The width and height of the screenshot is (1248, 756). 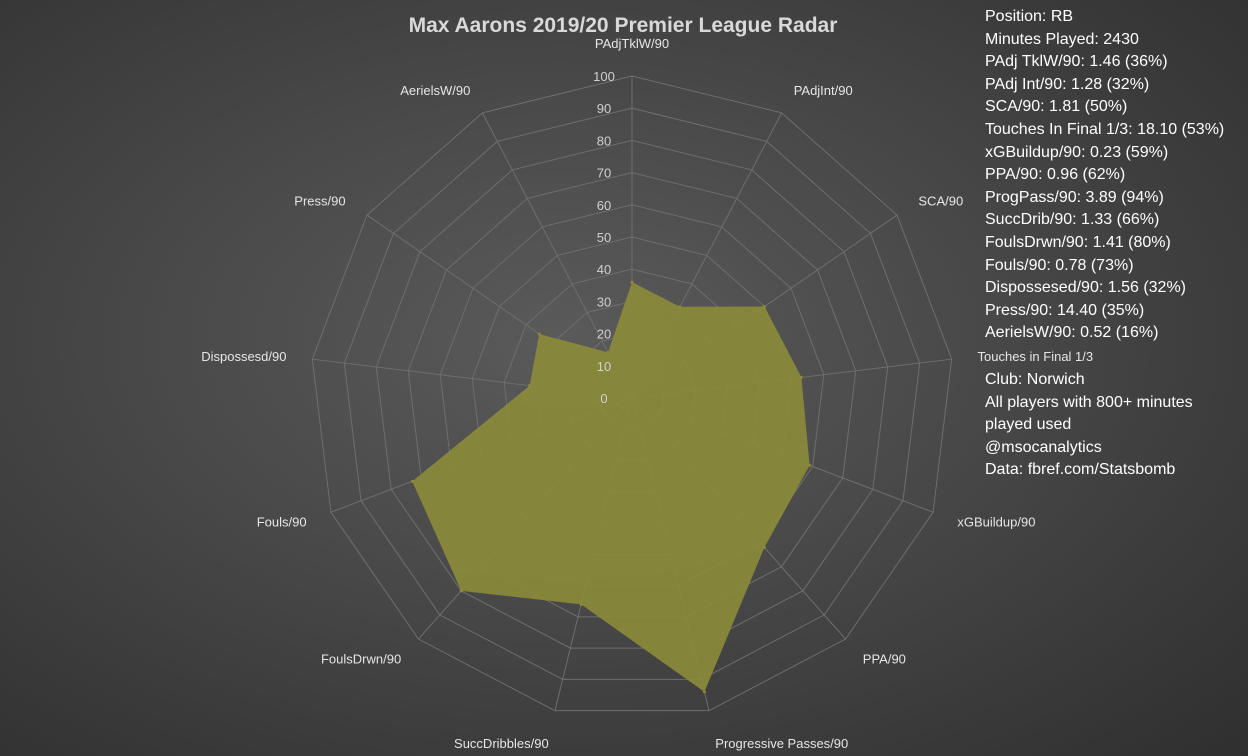 What do you see at coordinates (996, 521) in the screenshot?
I see `axis-label: xGBuildup/90` at bounding box center [996, 521].